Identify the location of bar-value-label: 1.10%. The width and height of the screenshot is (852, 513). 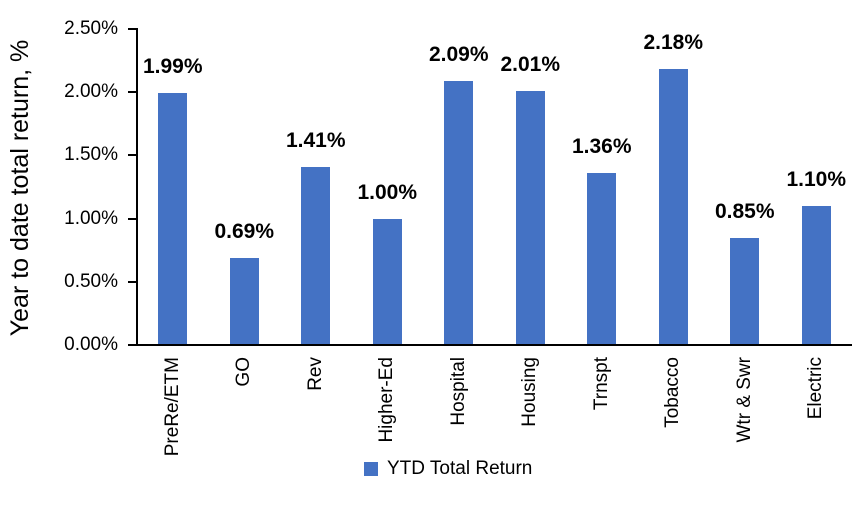
(816, 179).